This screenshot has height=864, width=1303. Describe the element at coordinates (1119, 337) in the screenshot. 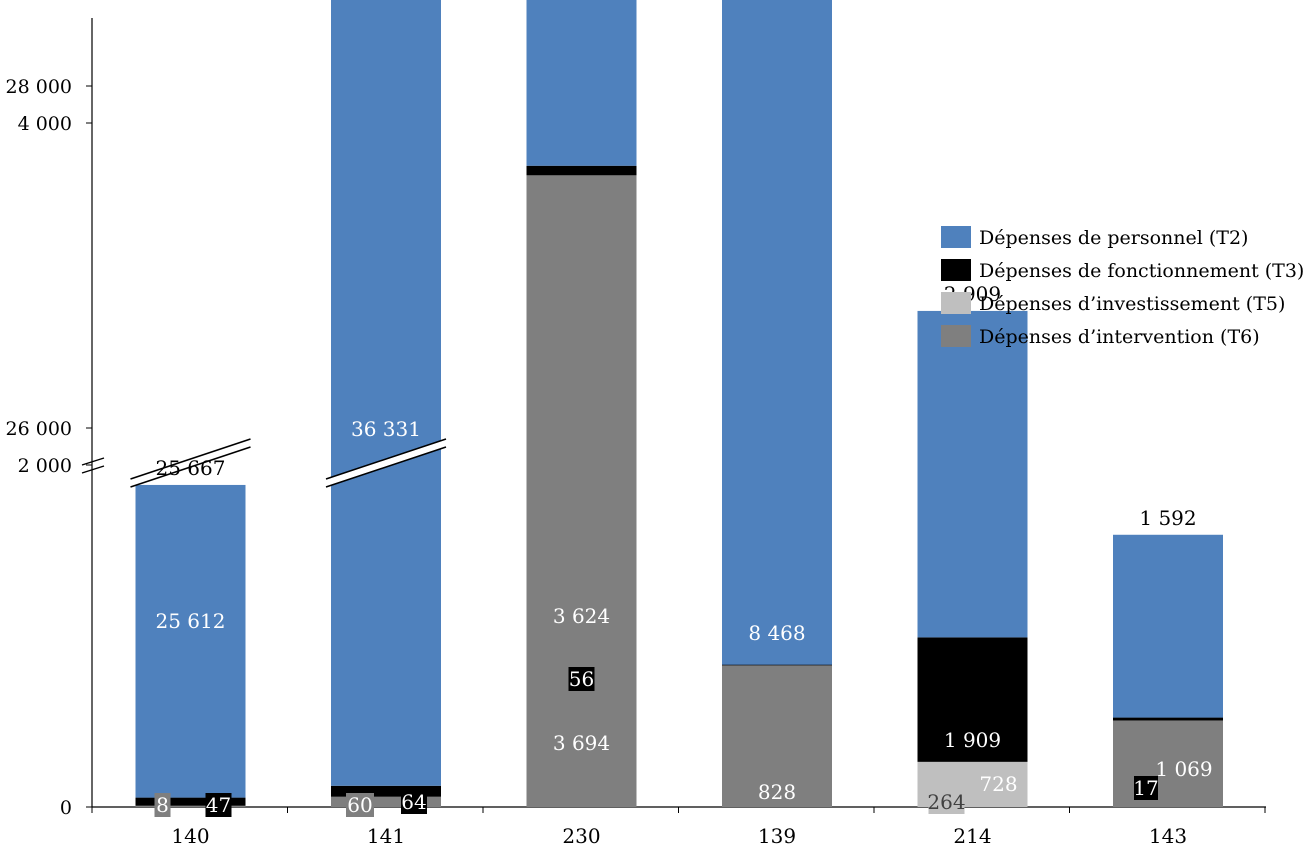

I see `legend-label: Dépenses d’intervention (T6)` at that location.